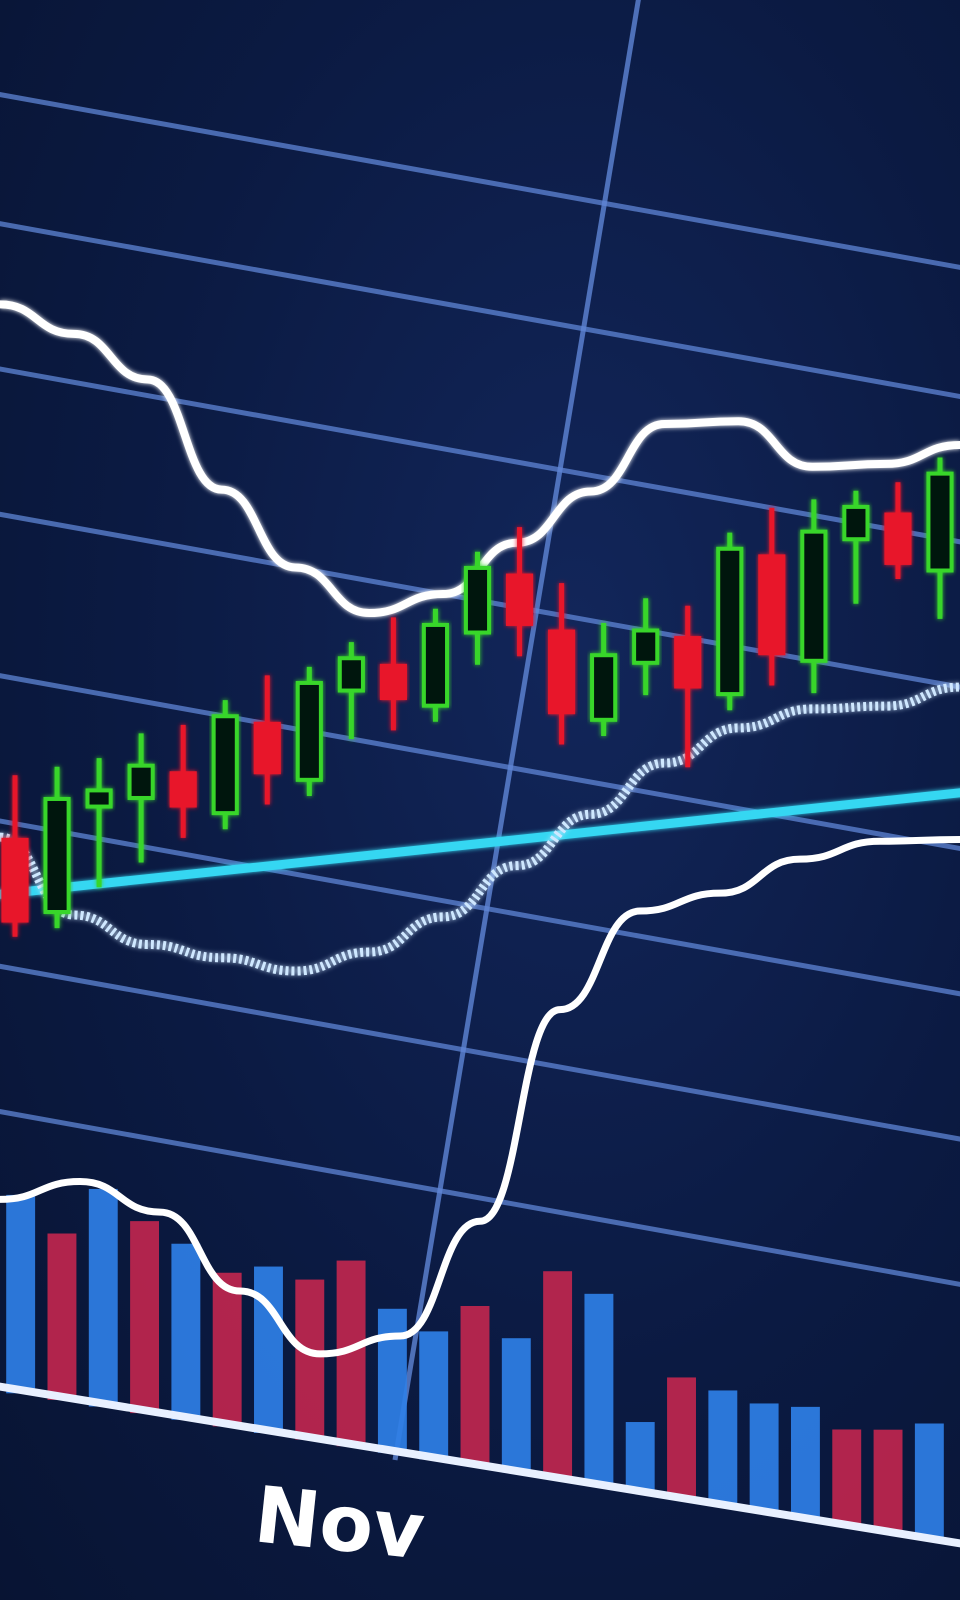 This screenshot has height=1600, width=960. What do you see at coordinates (480, 843) in the screenshot?
I see `trend-line` at bounding box center [480, 843].